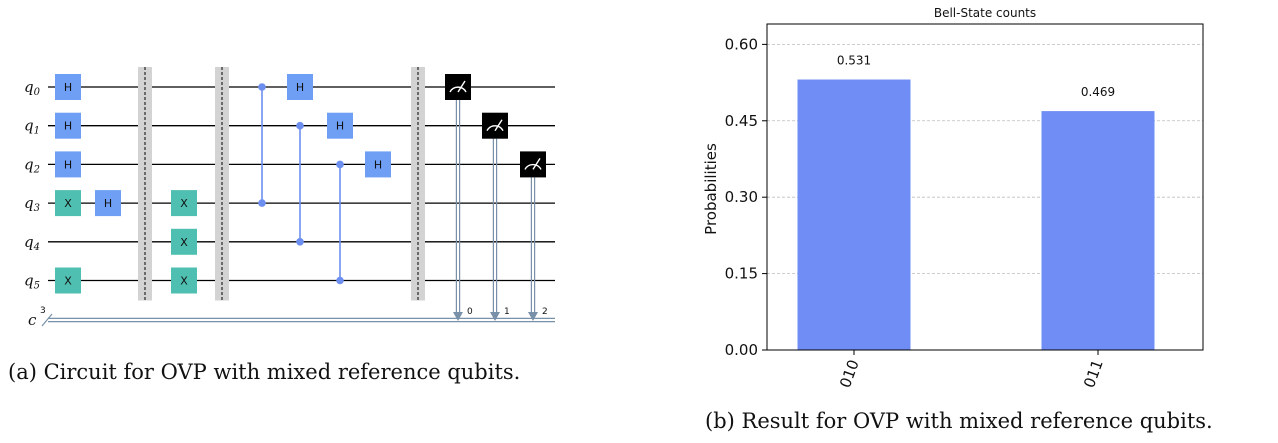 Image resolution: width=1278 pixels, height=443 pixels. I want to click on y-axis-label: Probabilities, so click(711, 189).